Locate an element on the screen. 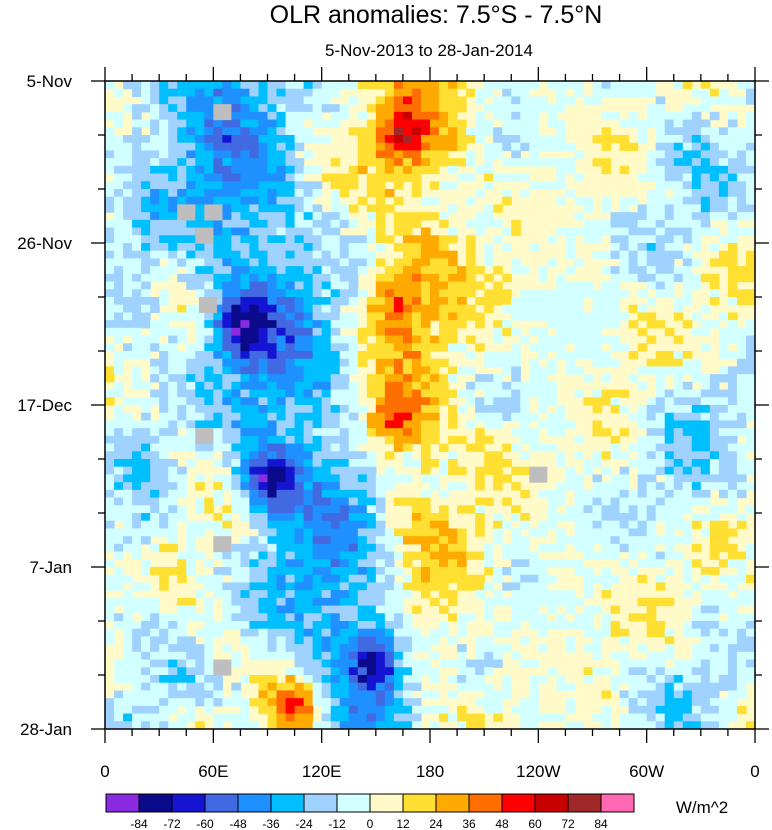 The image size is (772, 830). colorbar-label: -84 is located at coordinates (139, 823).